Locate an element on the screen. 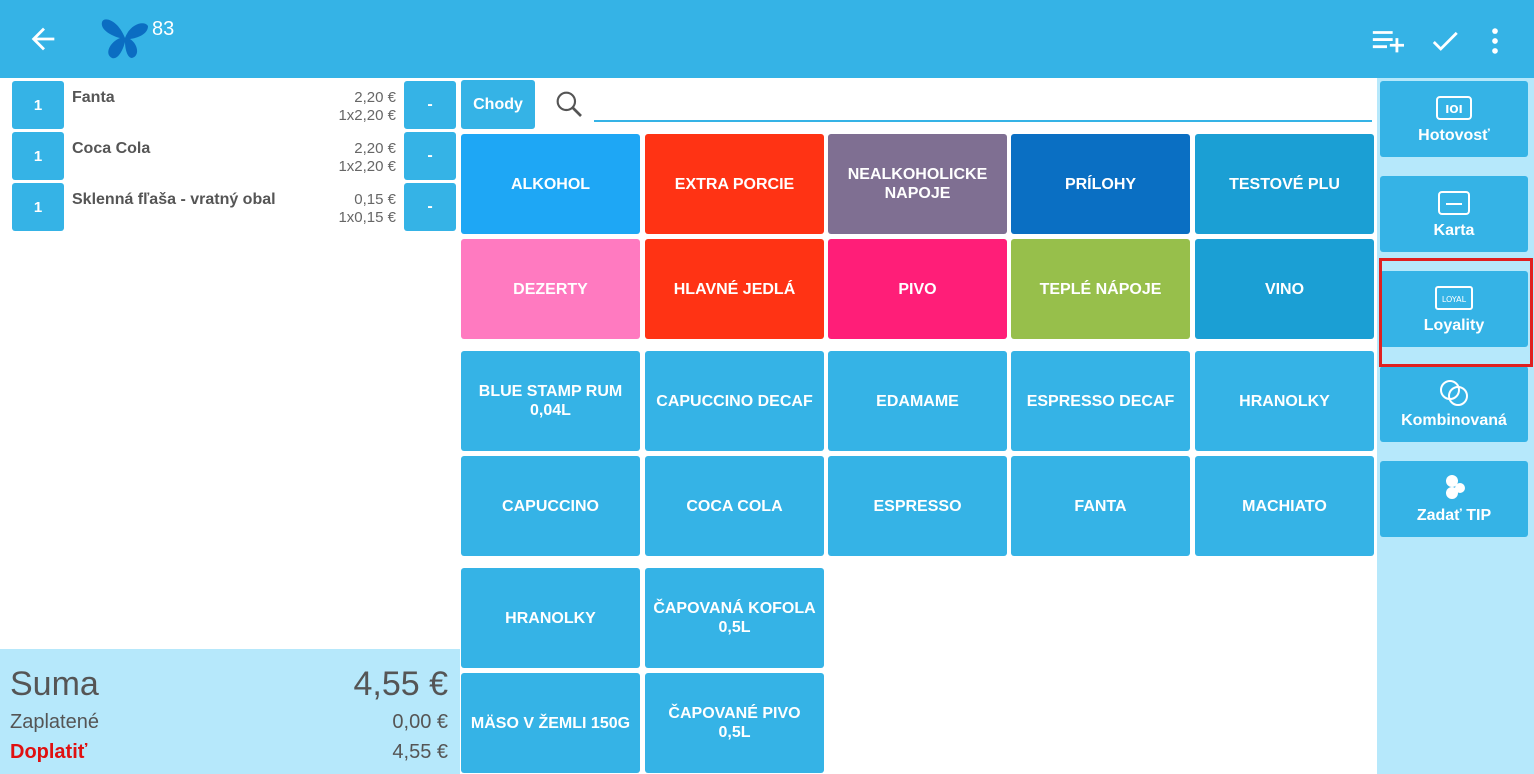  category-tile: ALKOHOL is located at coordinates (550, 184).